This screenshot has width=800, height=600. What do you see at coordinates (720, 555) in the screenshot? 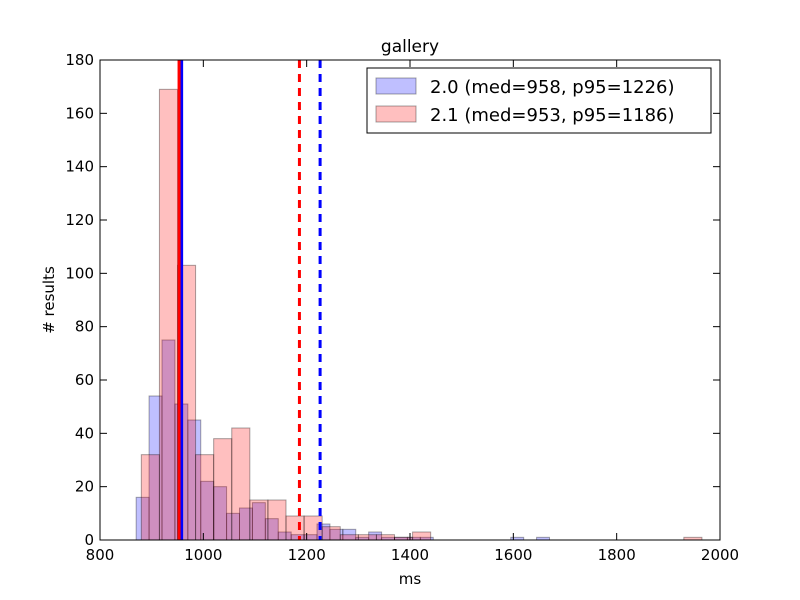
I see `x-tick-label: 2000` at bounding box center [720, 555].